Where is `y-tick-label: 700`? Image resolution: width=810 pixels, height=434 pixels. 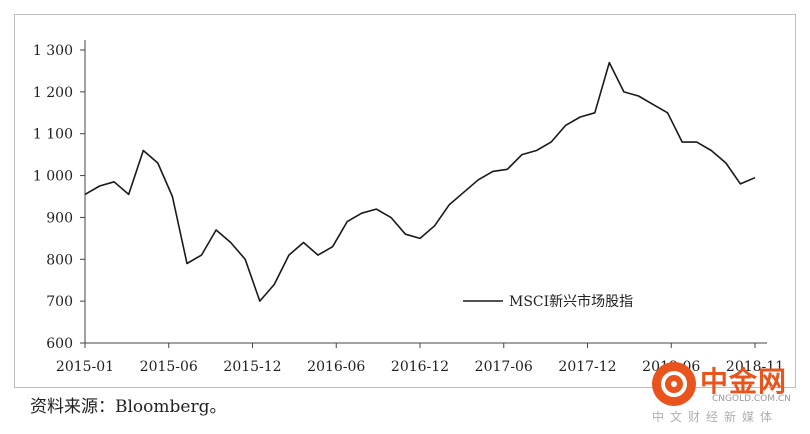 y-tick-label: 700 is located at coordinates (59, 302).